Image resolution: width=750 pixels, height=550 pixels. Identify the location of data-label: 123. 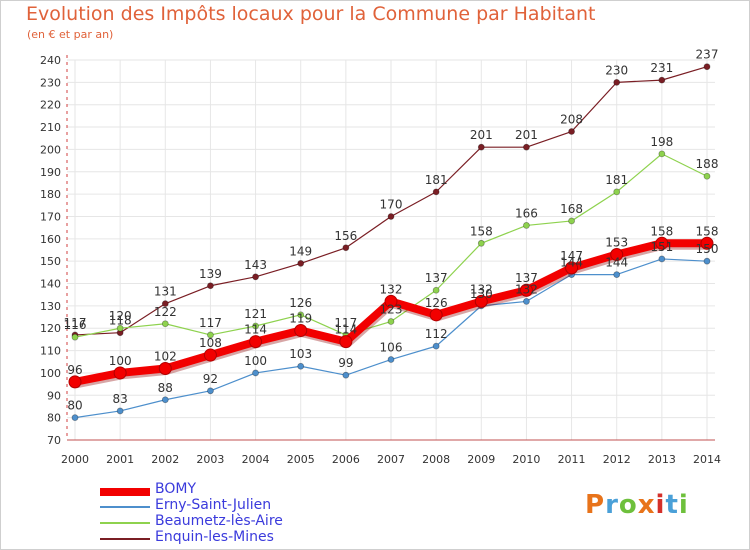
(391, 310).